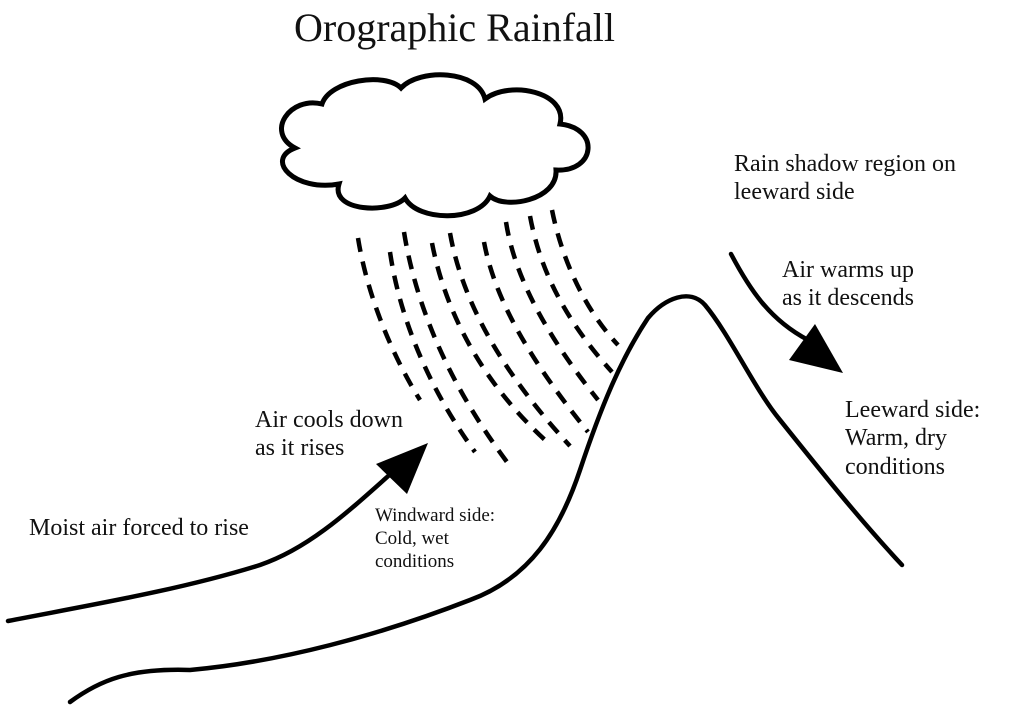 Image resolution: width=1024 pixels, height=715 pixels. What do you see at coordinates (848, 284) in the screenshot?
I see `air-warms-label: Air warms up as it descends` at bounding box center [848, 284].